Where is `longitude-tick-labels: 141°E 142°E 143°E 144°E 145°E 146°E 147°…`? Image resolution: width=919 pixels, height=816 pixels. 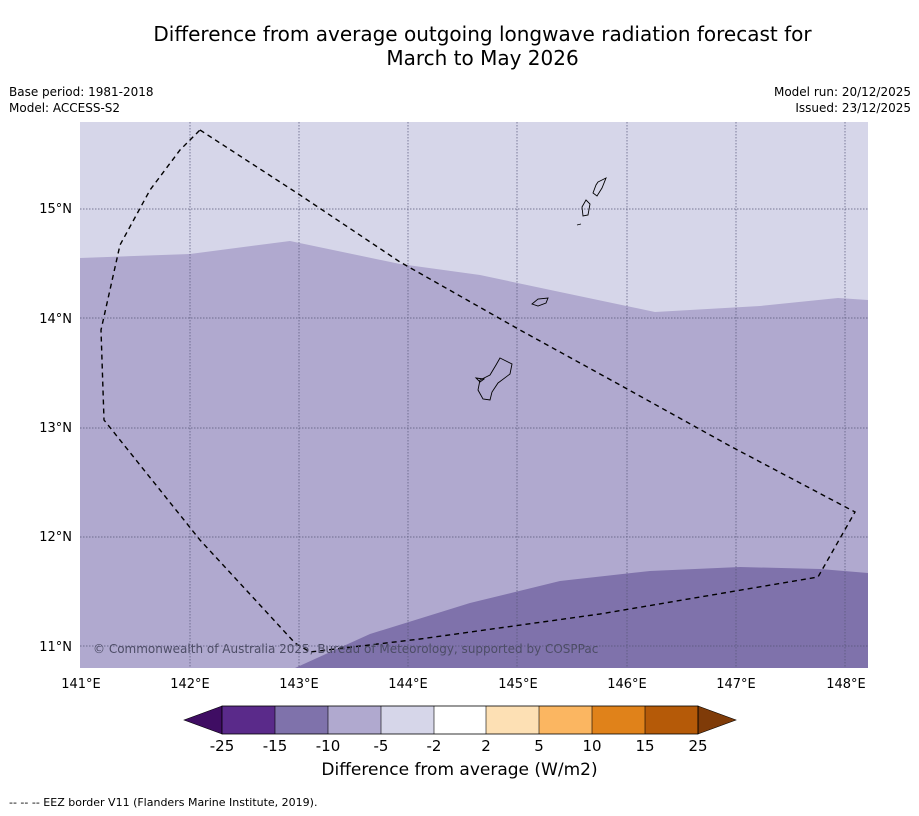 longitude-tick-labels: 141°E 142°E 143°E 144°E 145°E 146°E 147°… is located at coordinates (463, 684).